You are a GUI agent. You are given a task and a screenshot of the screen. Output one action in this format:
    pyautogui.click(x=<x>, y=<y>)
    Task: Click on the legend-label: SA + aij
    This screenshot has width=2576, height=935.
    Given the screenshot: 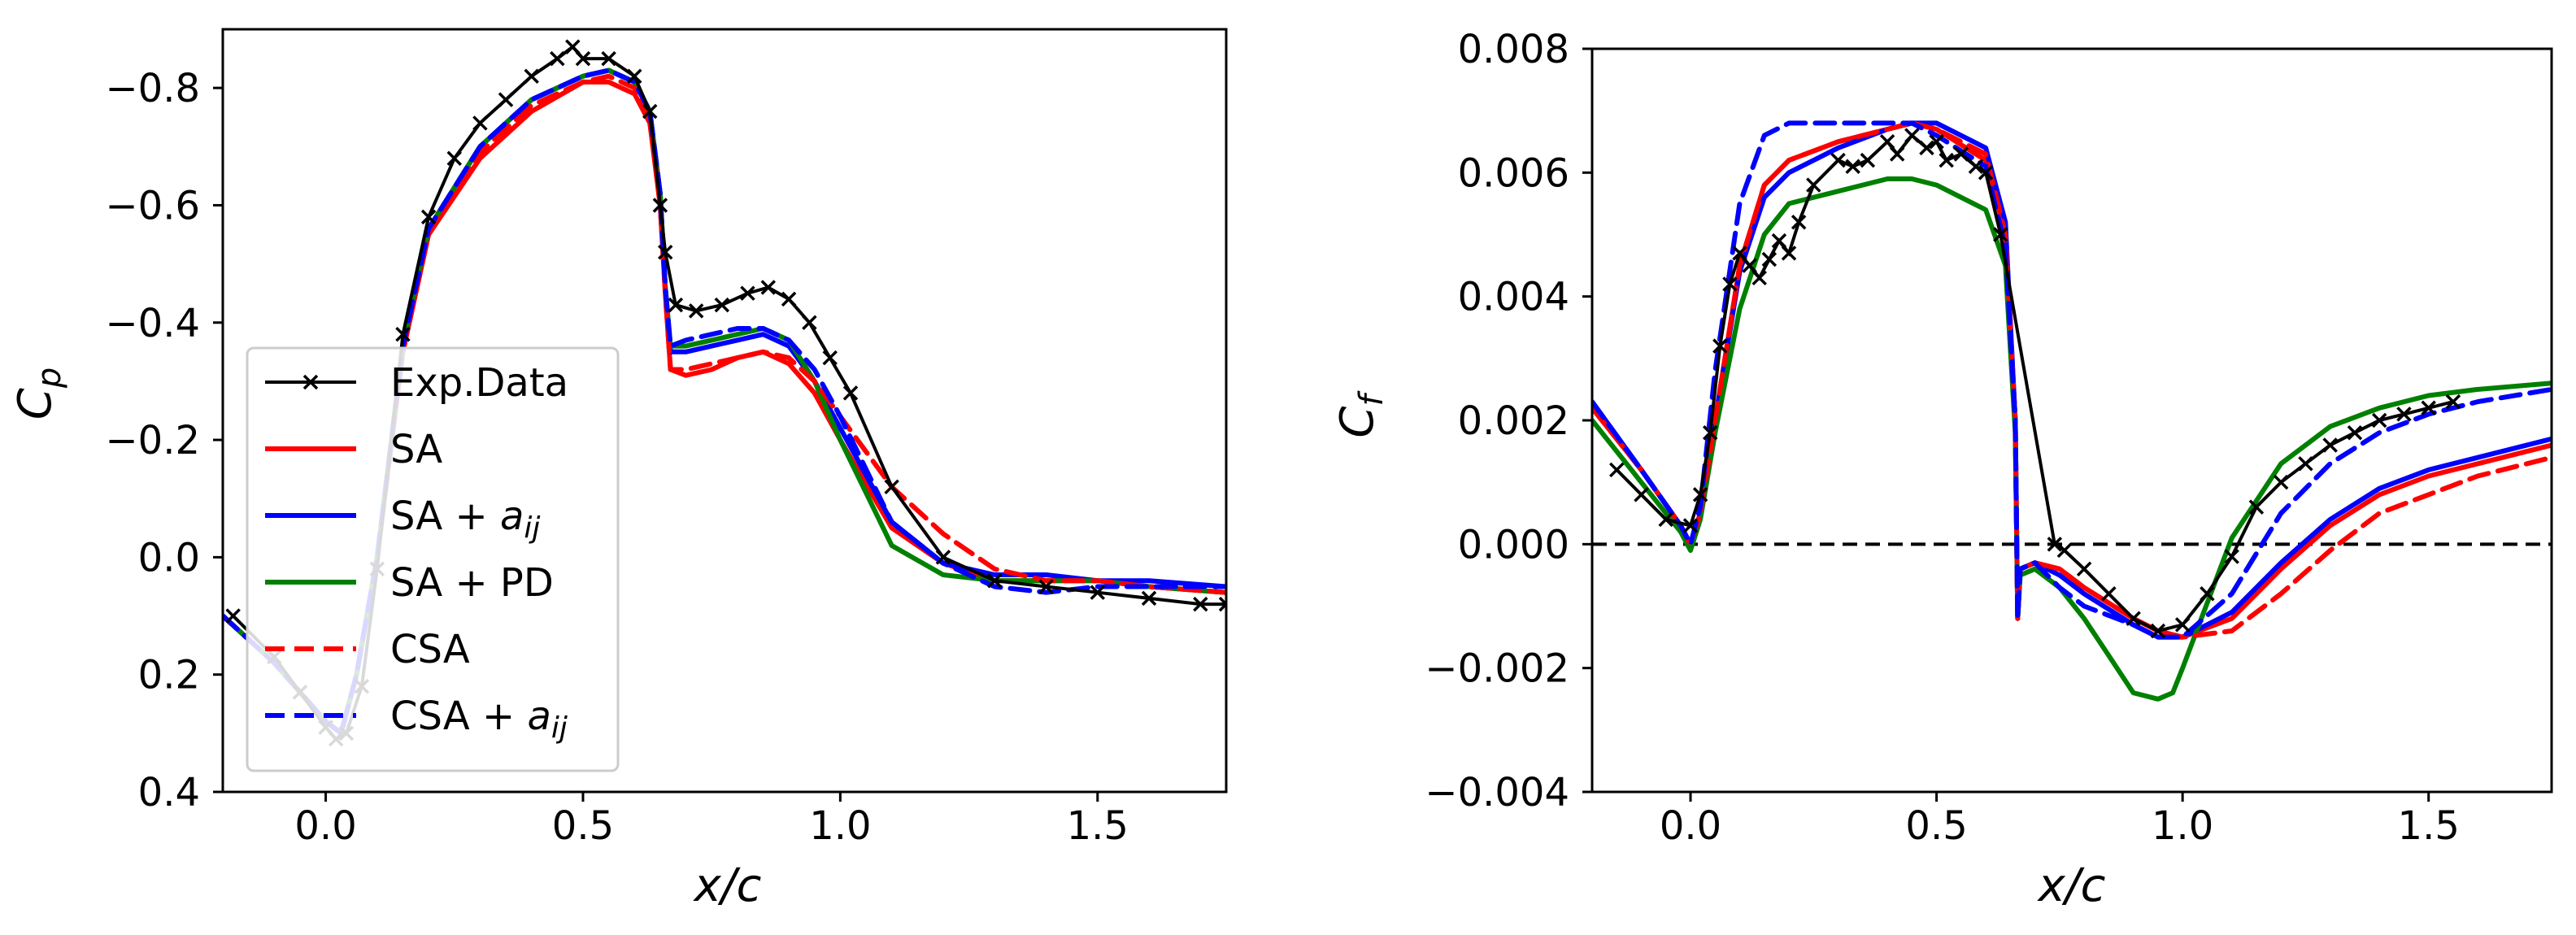 What is the action you would take?
    pyautogui.click(x=465, y=519)
    